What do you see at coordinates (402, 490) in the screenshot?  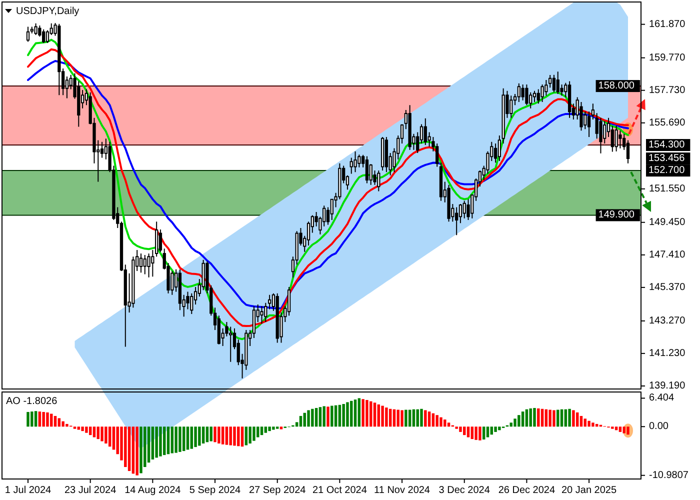 I see `x-tick-label: 11 Nov 2024` at bounding box center [402, 490].